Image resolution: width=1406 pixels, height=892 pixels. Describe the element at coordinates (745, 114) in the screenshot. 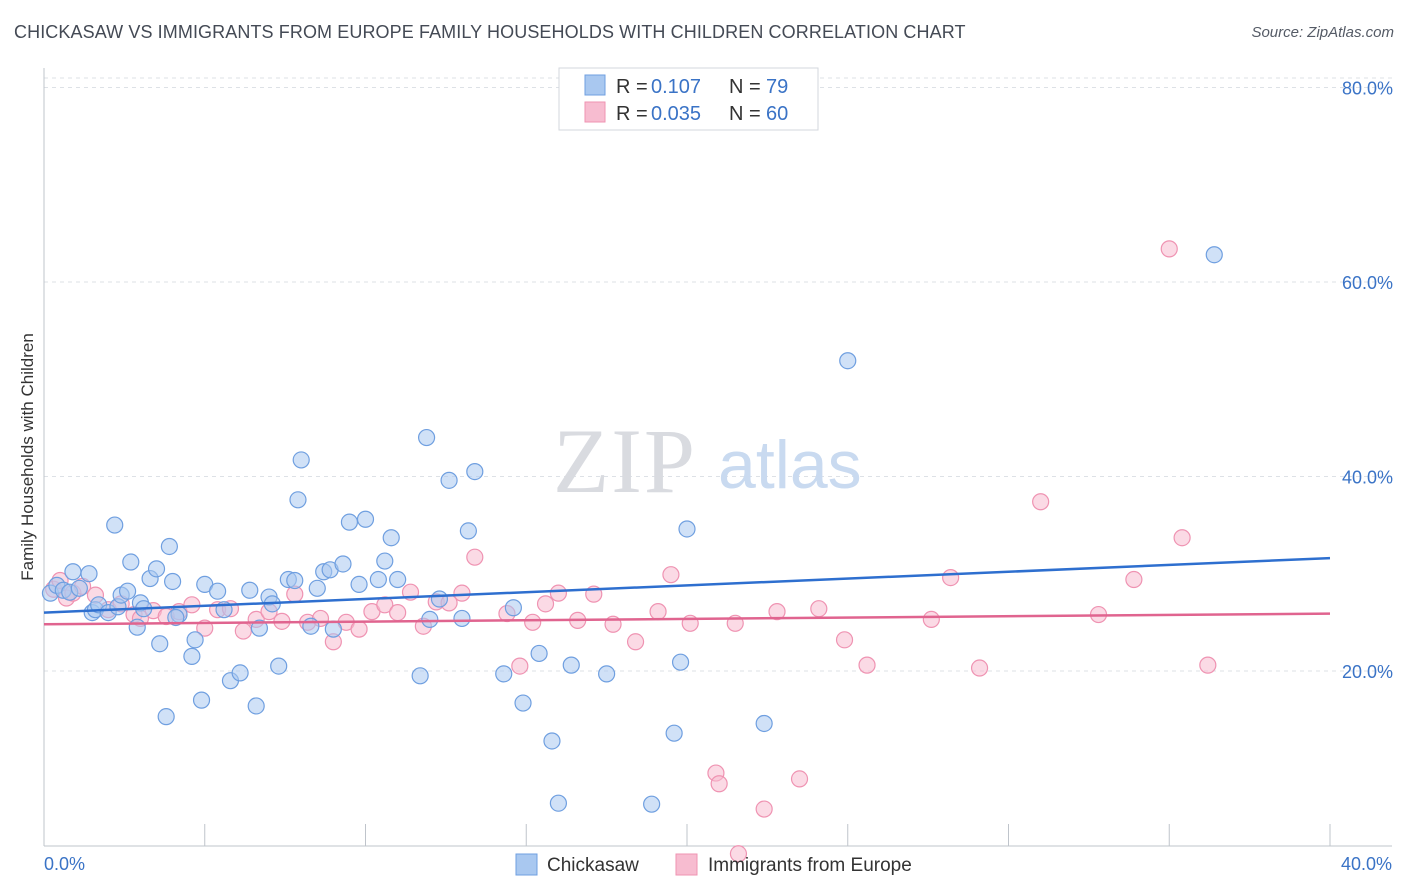

I see `stats-n-label-europe: N =` at that location.